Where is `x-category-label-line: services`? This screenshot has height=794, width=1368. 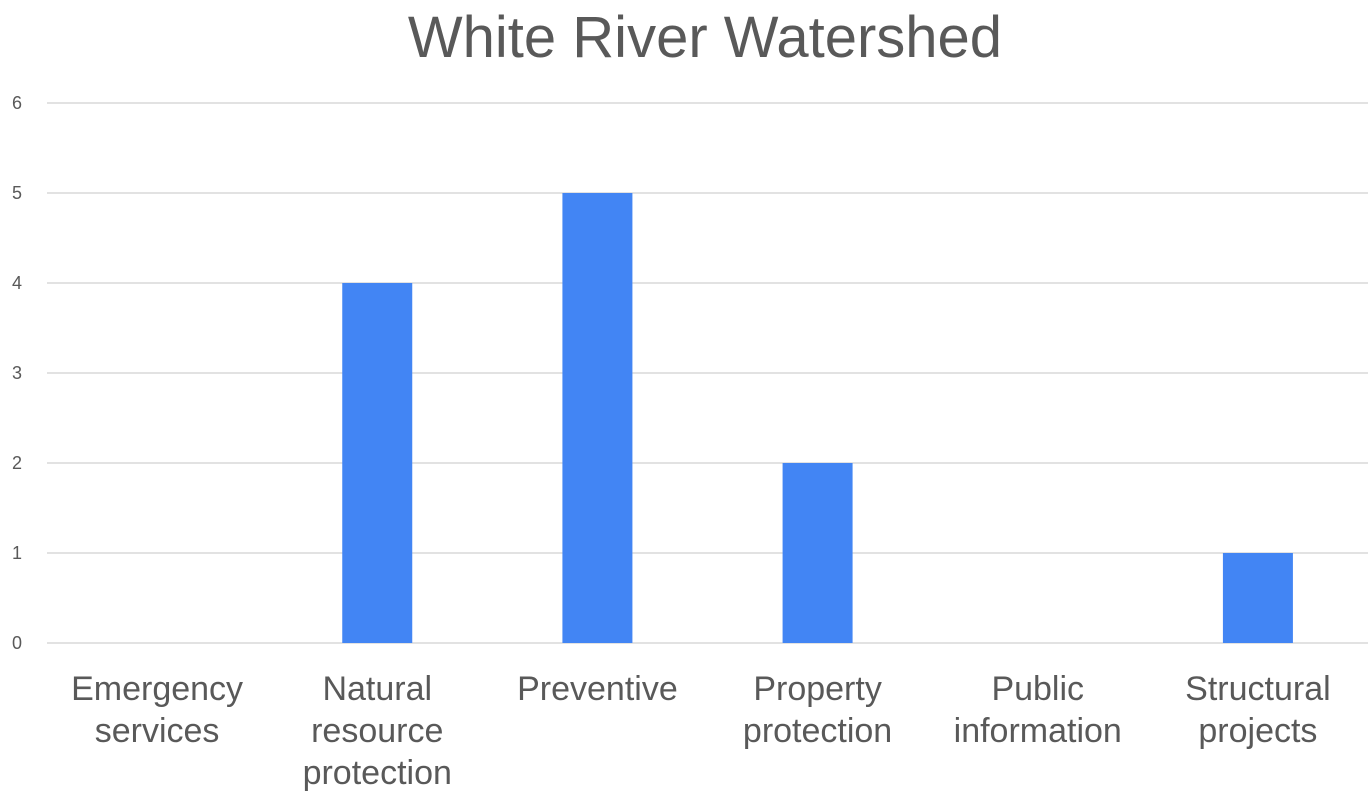
x-category-label-line: services is located at coordinates (157, 731).